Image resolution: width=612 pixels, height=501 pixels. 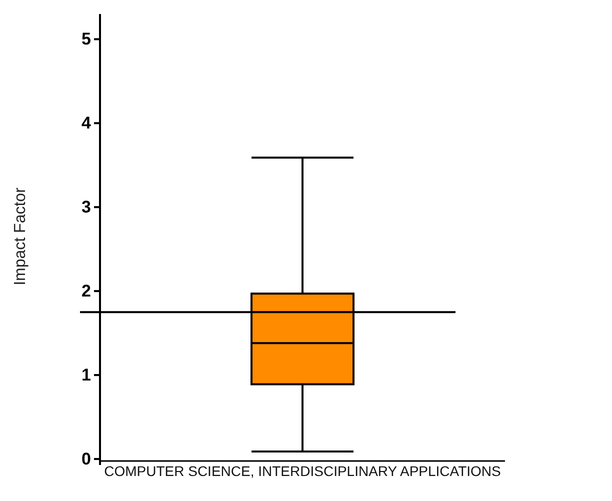 What do you see at coordinates (87, 123) in the screenshot?
I see `y-tick-label: 4` at bounding box center [87, 123].